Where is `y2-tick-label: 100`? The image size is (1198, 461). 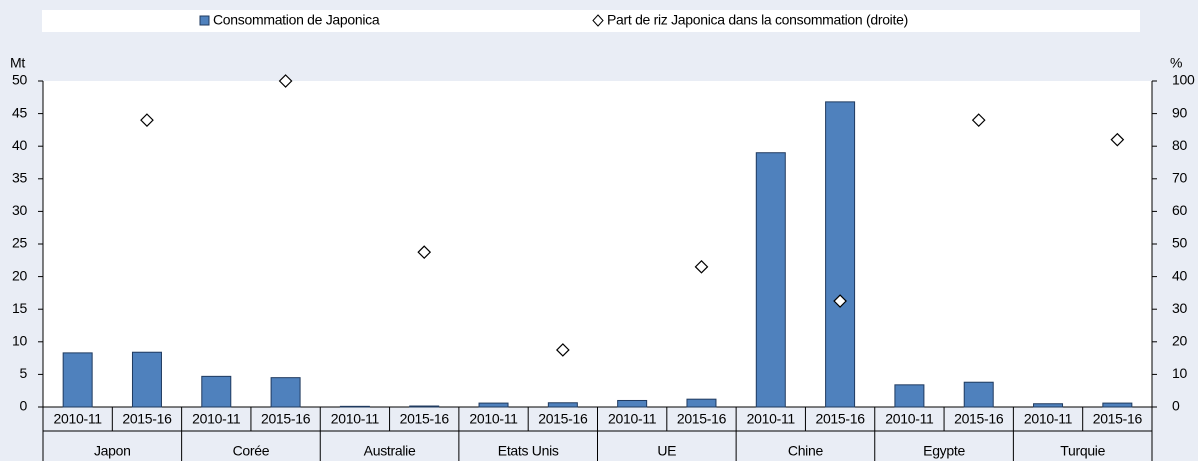
y2-tick-label: 100 is located at coordinates (1183, 80).